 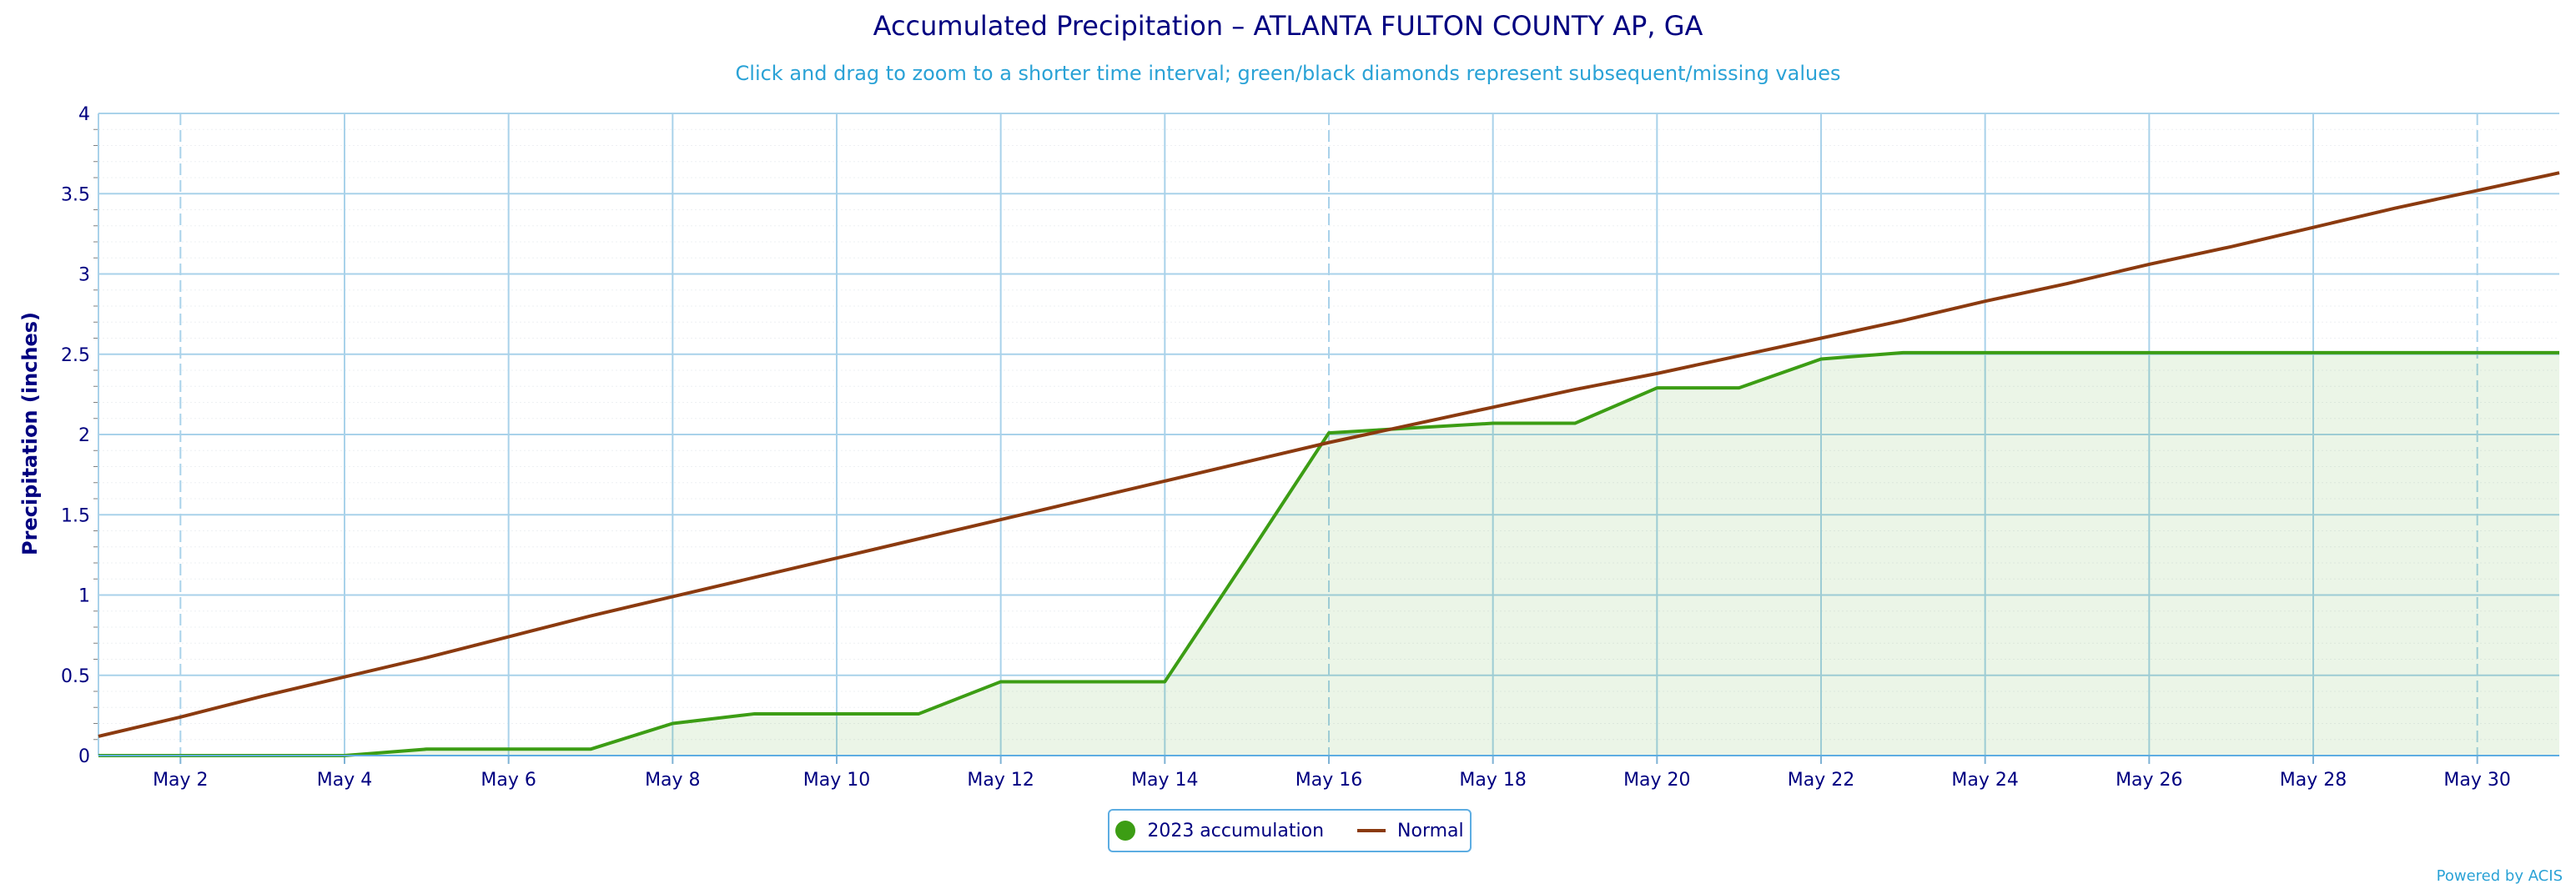 What do you see at coordinates (1656, 780) in the screenshot?
I see `x-tick-label: May 20` at bounding box center [1656, 780].